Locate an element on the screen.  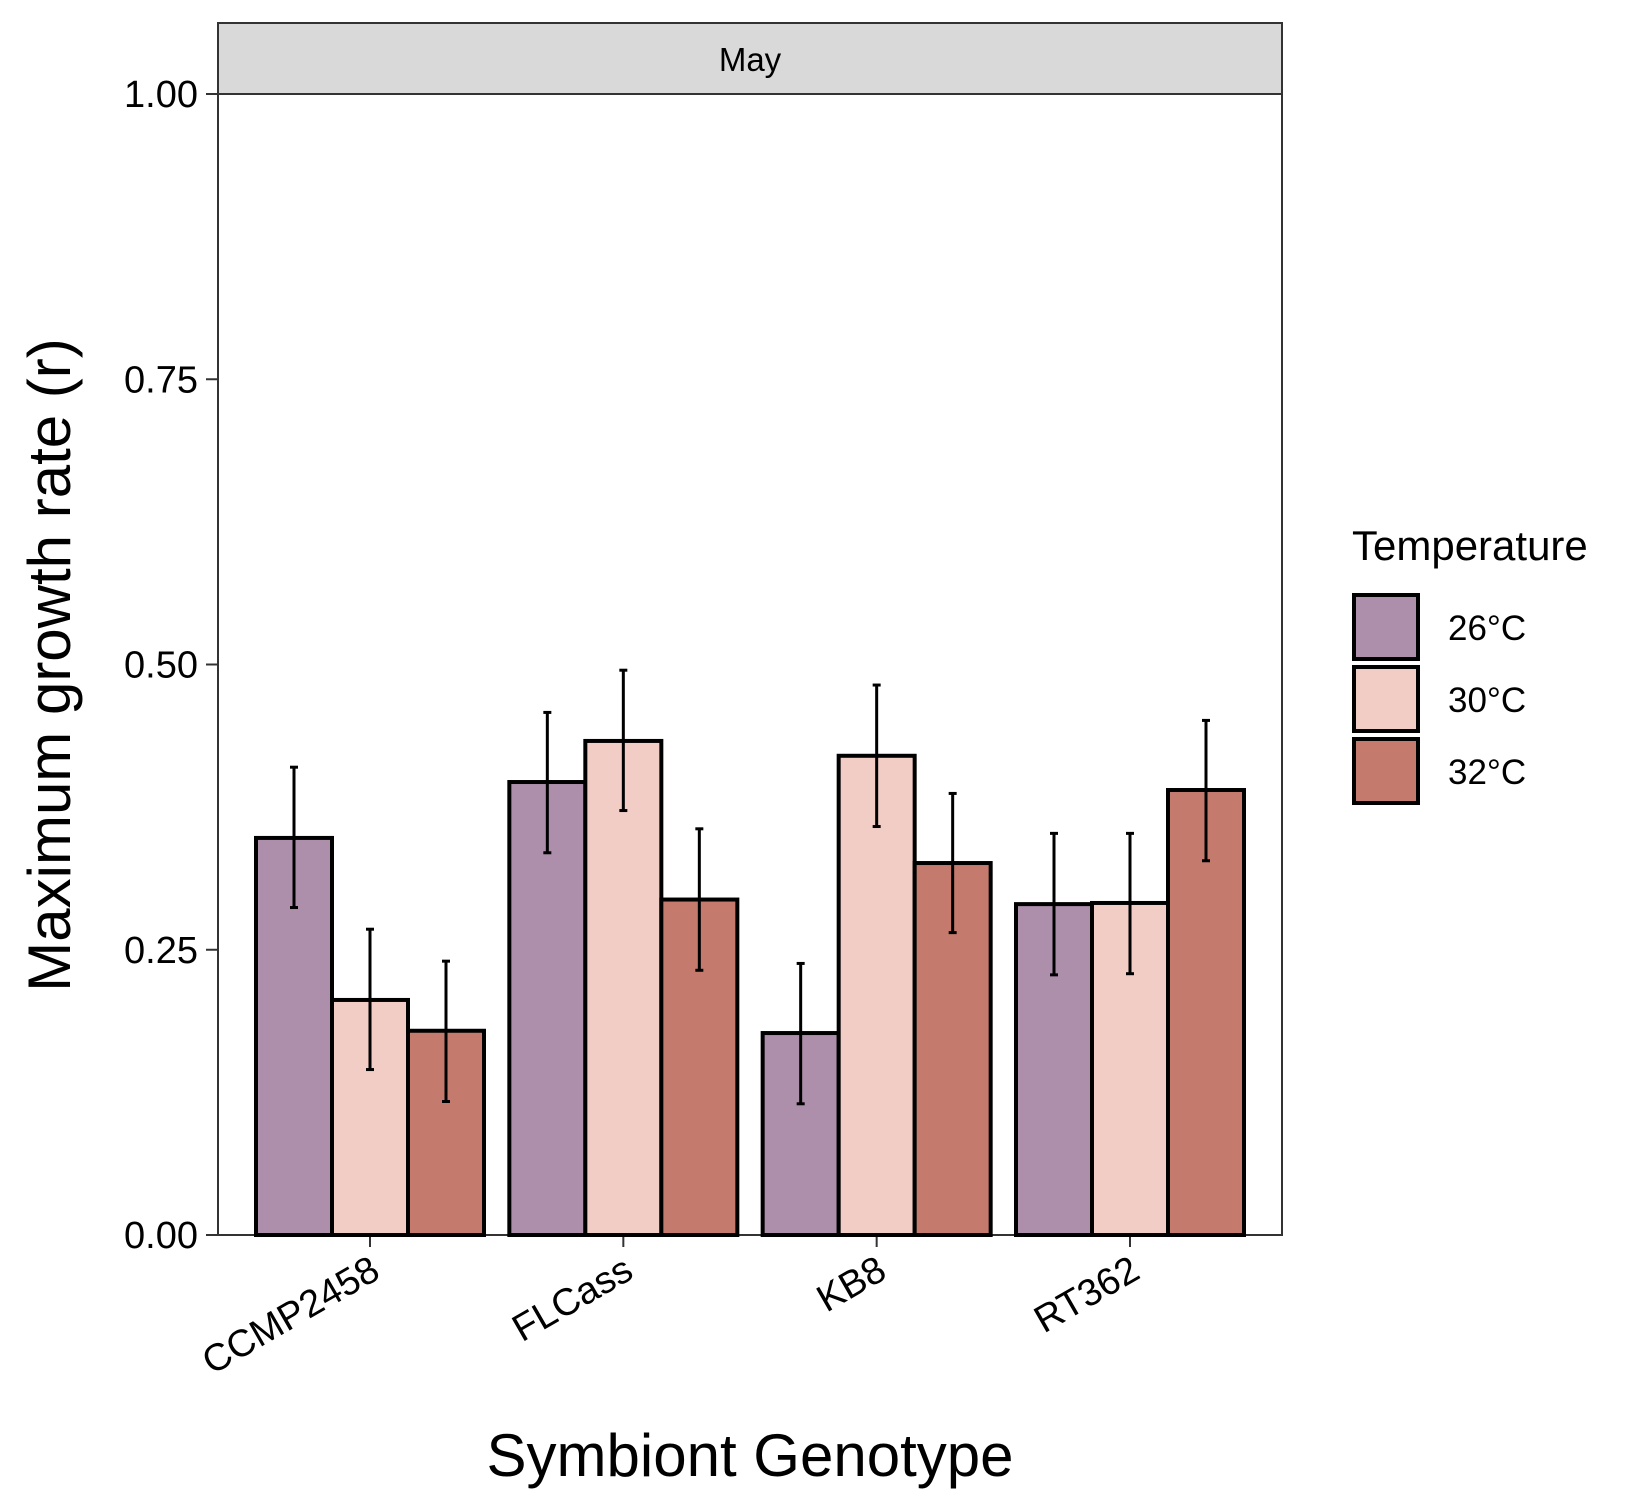
legend-label: 32°C is located at coordinates (1487, 772).